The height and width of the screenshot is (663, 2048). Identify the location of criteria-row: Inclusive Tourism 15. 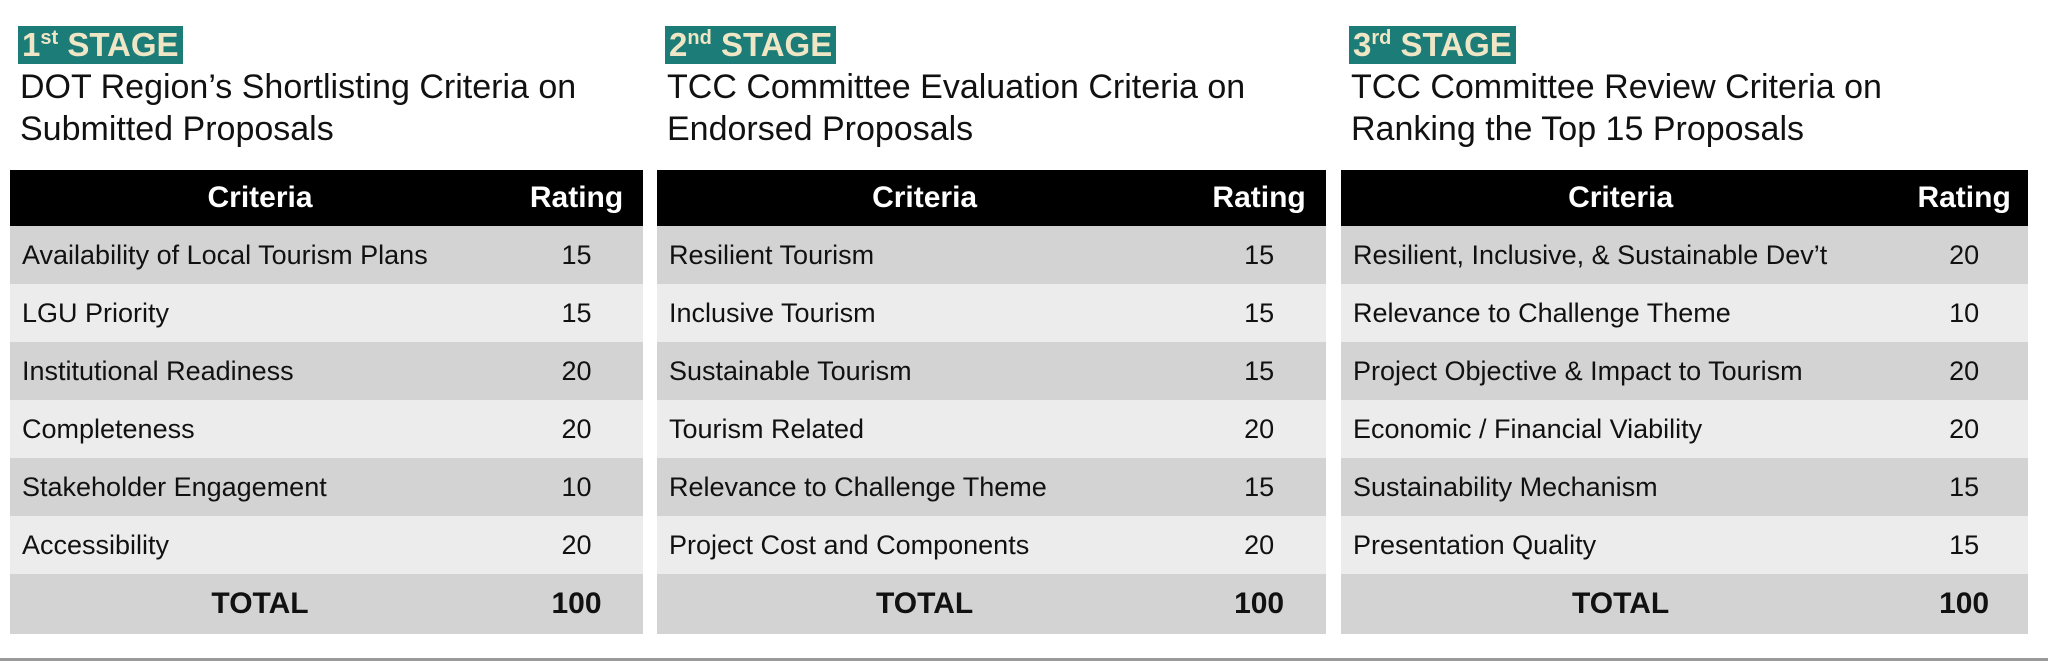
(991, 313).